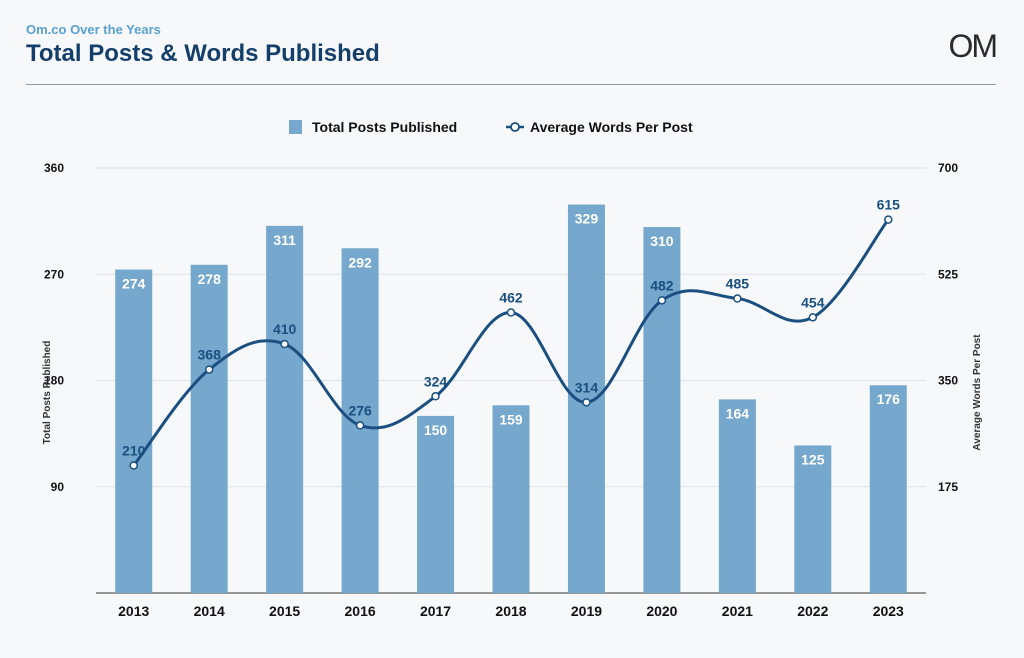 The width and height of the screenshot is (1024, 658). Describe the element at coordinates (54, 381) in the screenshot. I see `y-tick-label: 180` at that location.